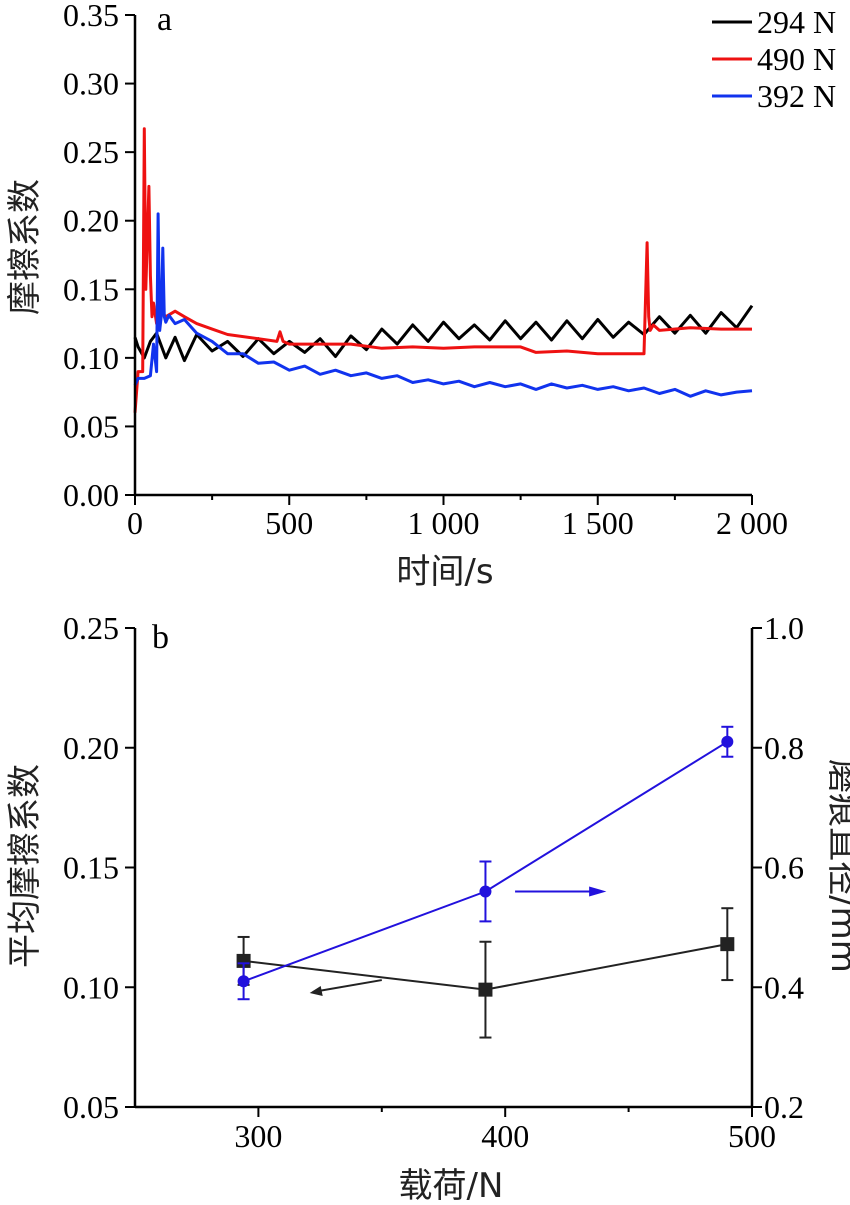 This screenshot has height=1205, width=850. What do you see at coordinates (91, 748) in the screenshot?
I see `left-y-tick-label: 0.20` at bounding box center [91, 748].